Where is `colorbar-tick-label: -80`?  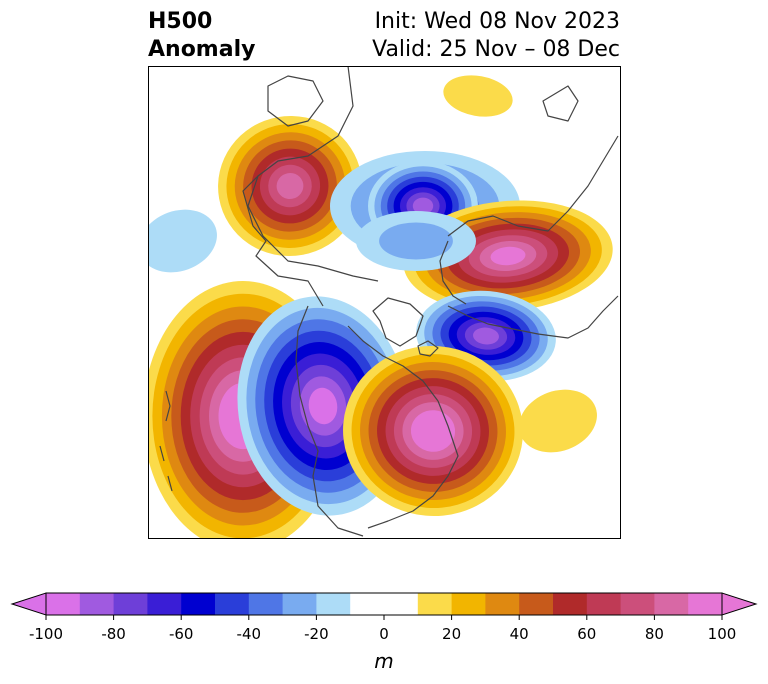 colorbar-tick-label: -80 is located at coordinates (113, 634).